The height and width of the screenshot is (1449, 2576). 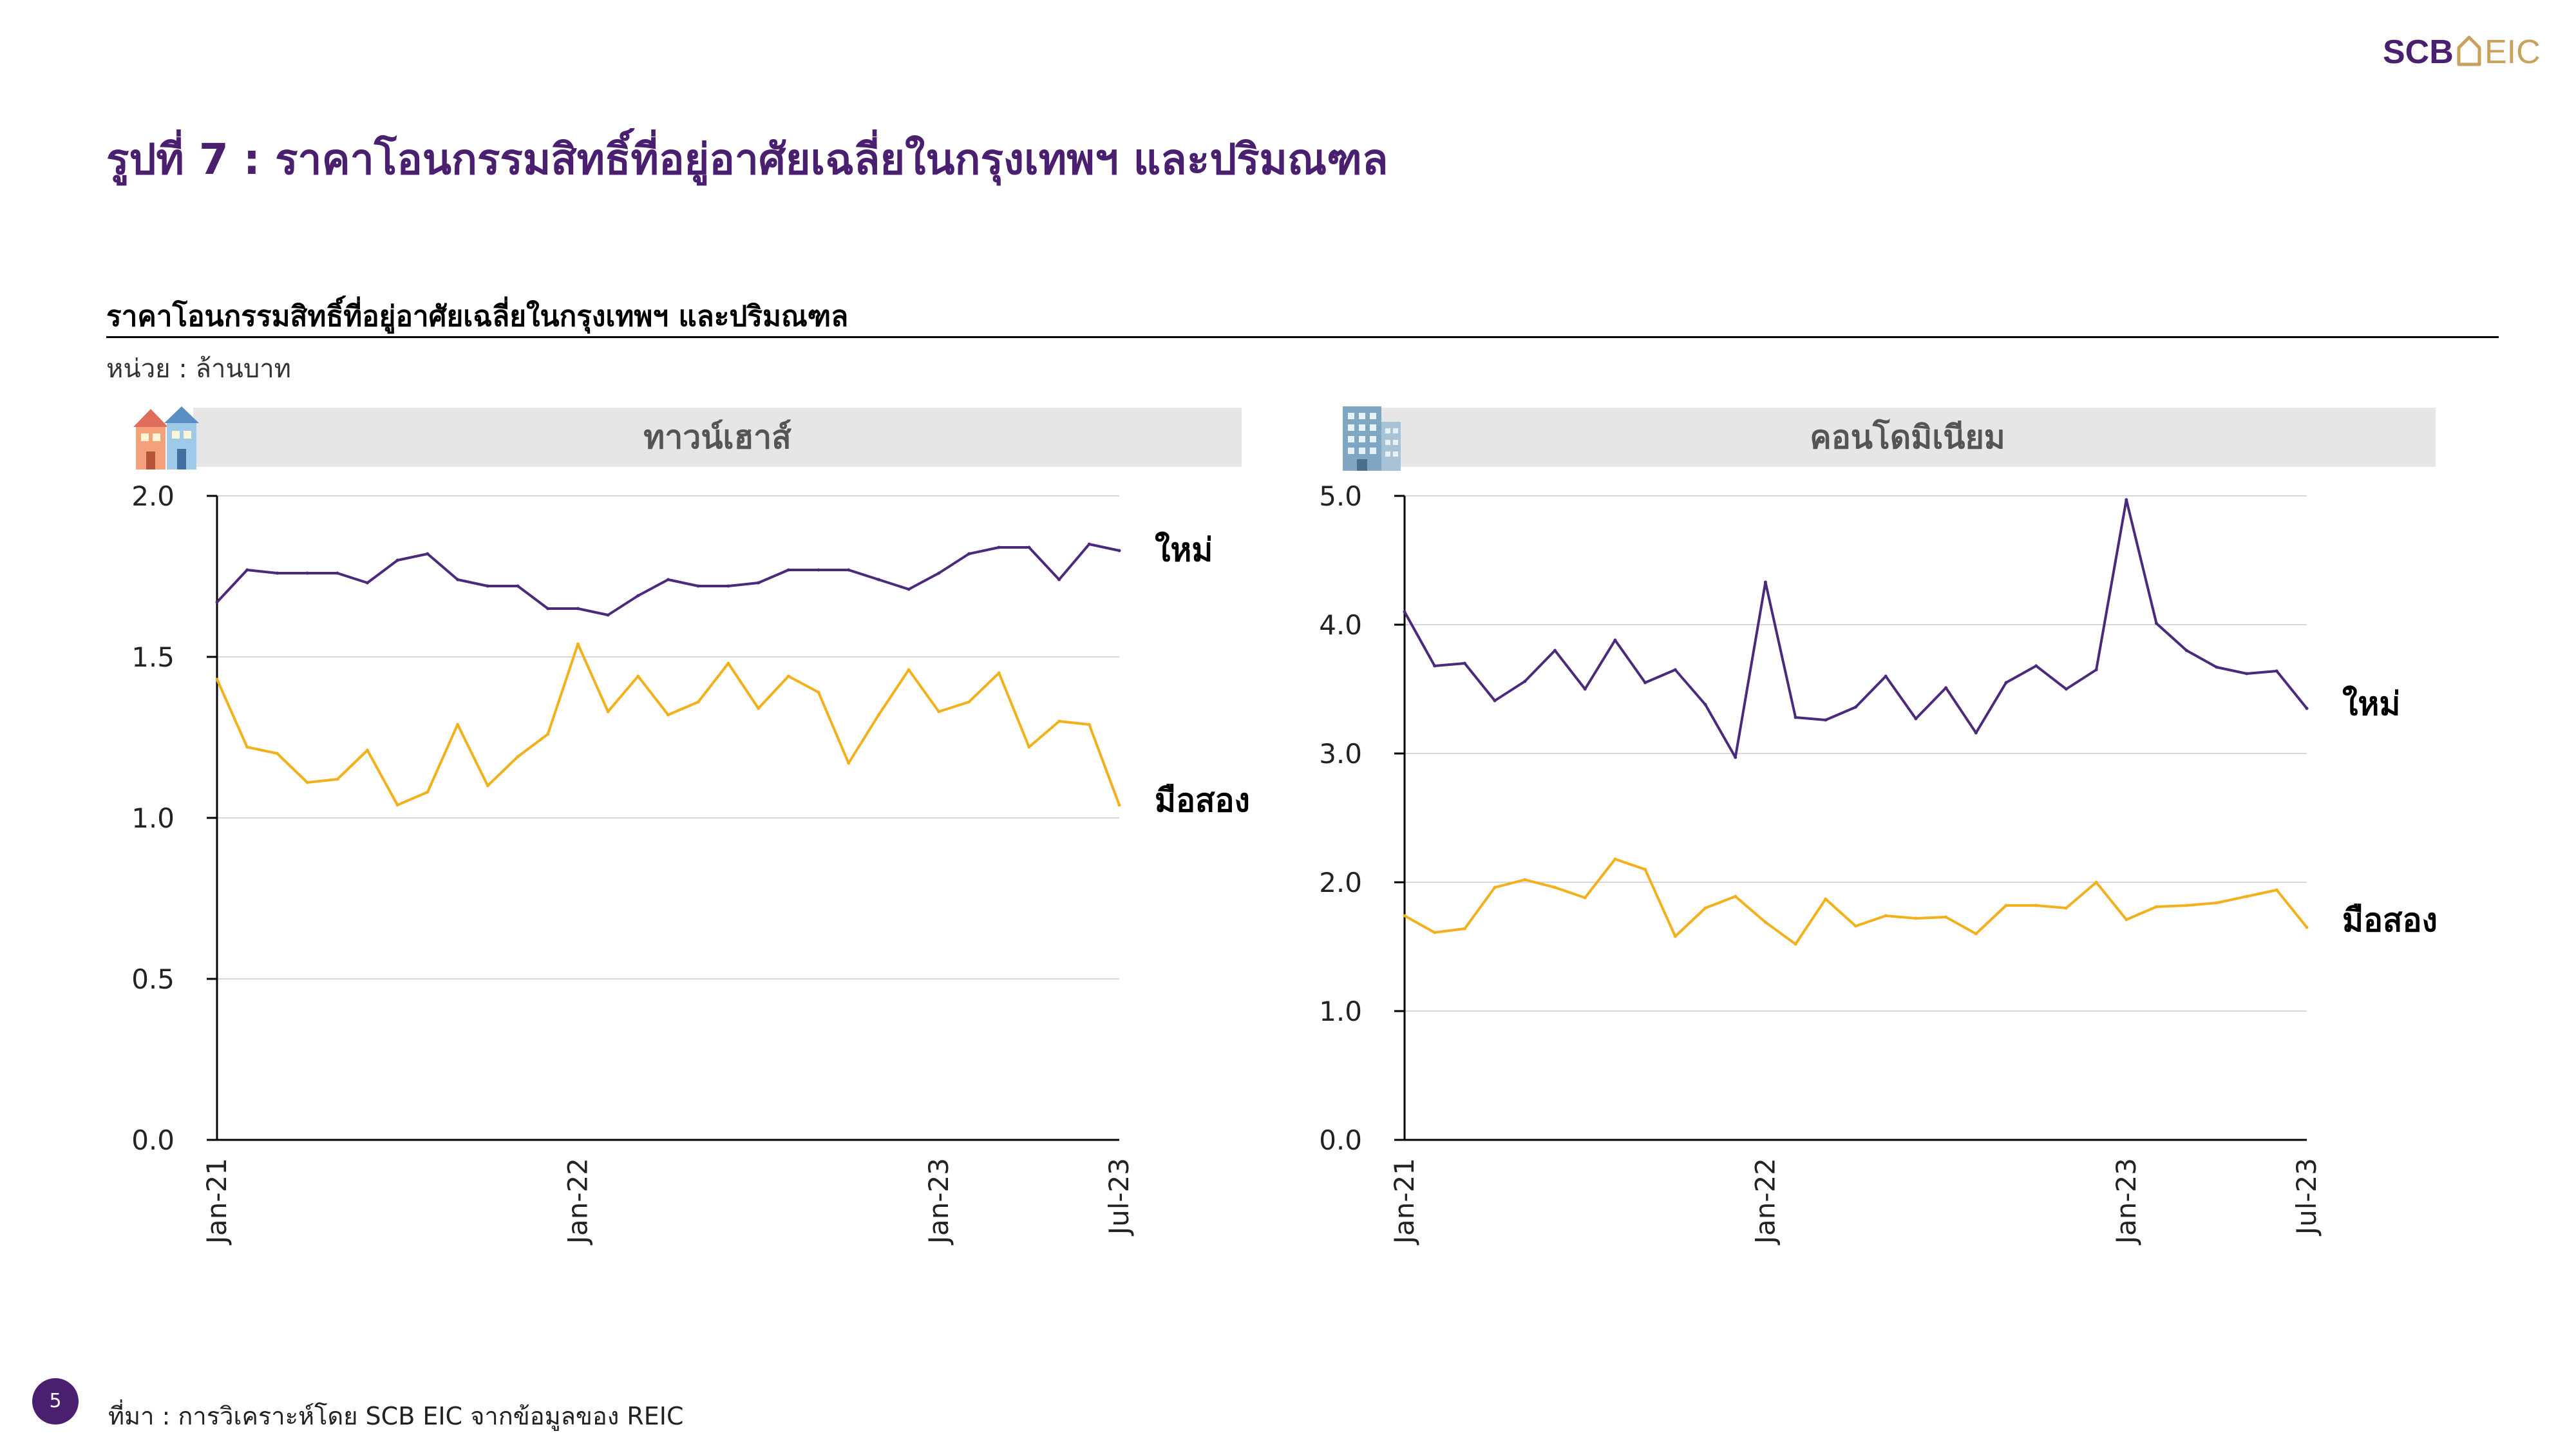 I want to click on y-tick-label: 0.0, so click(x=153, y=1140).